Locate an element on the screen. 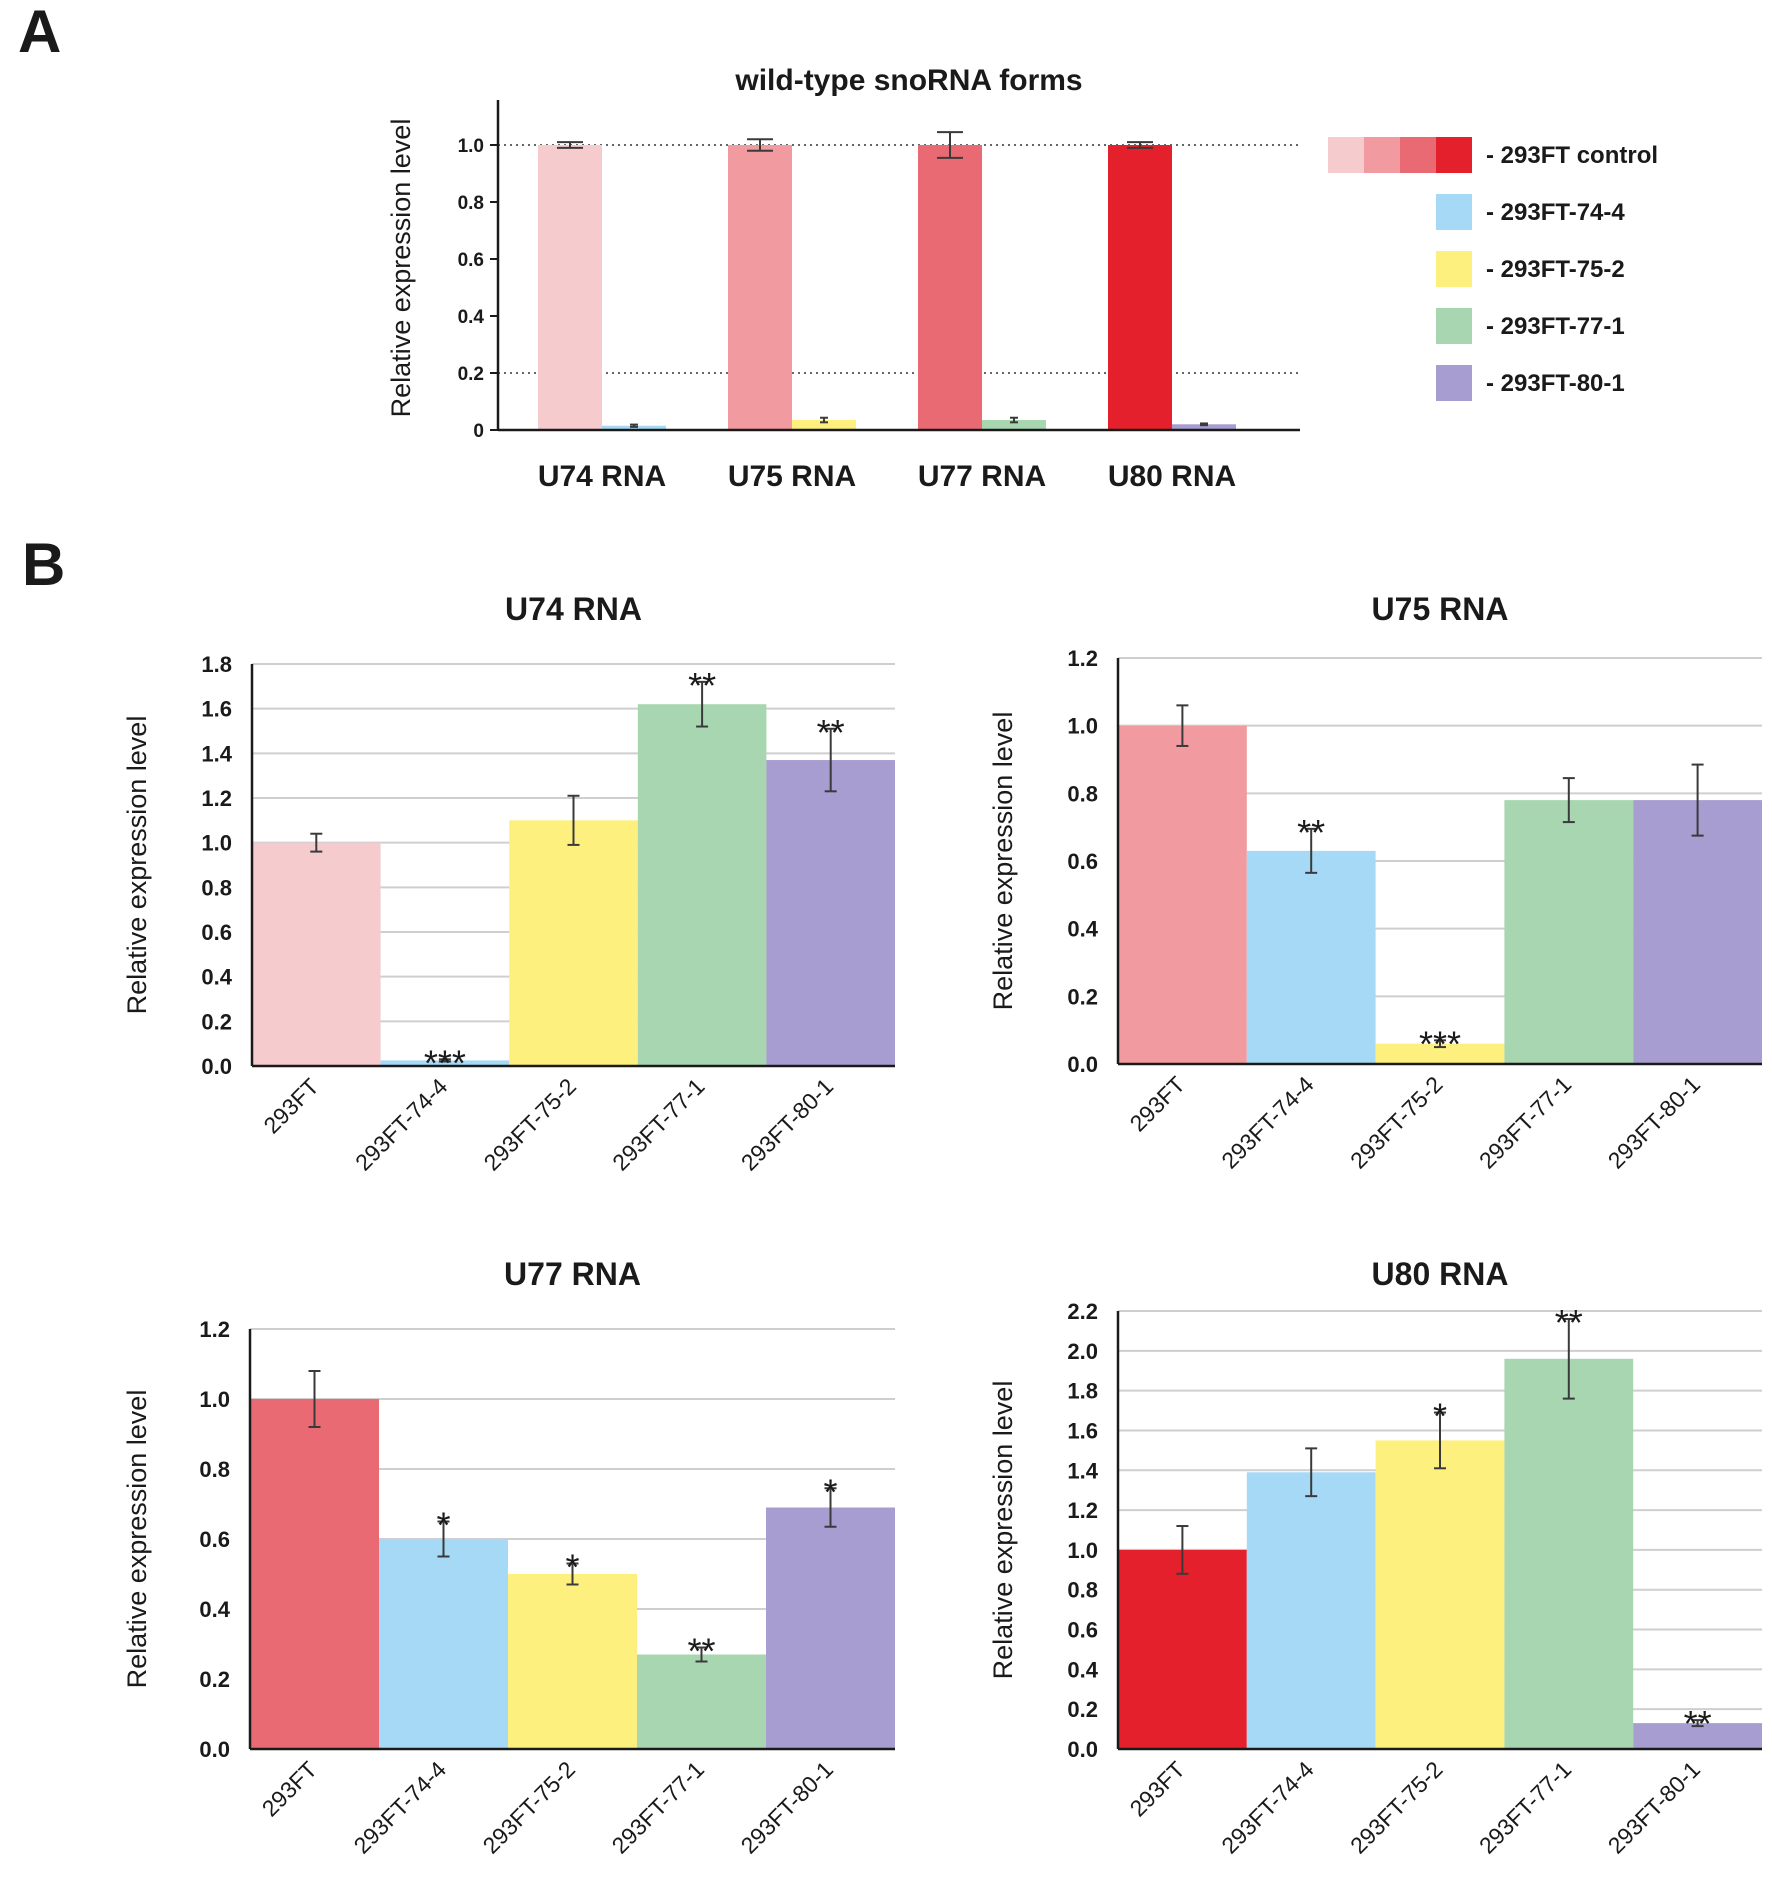  significance-marker: *** is located at coordinates (1440, 1043).